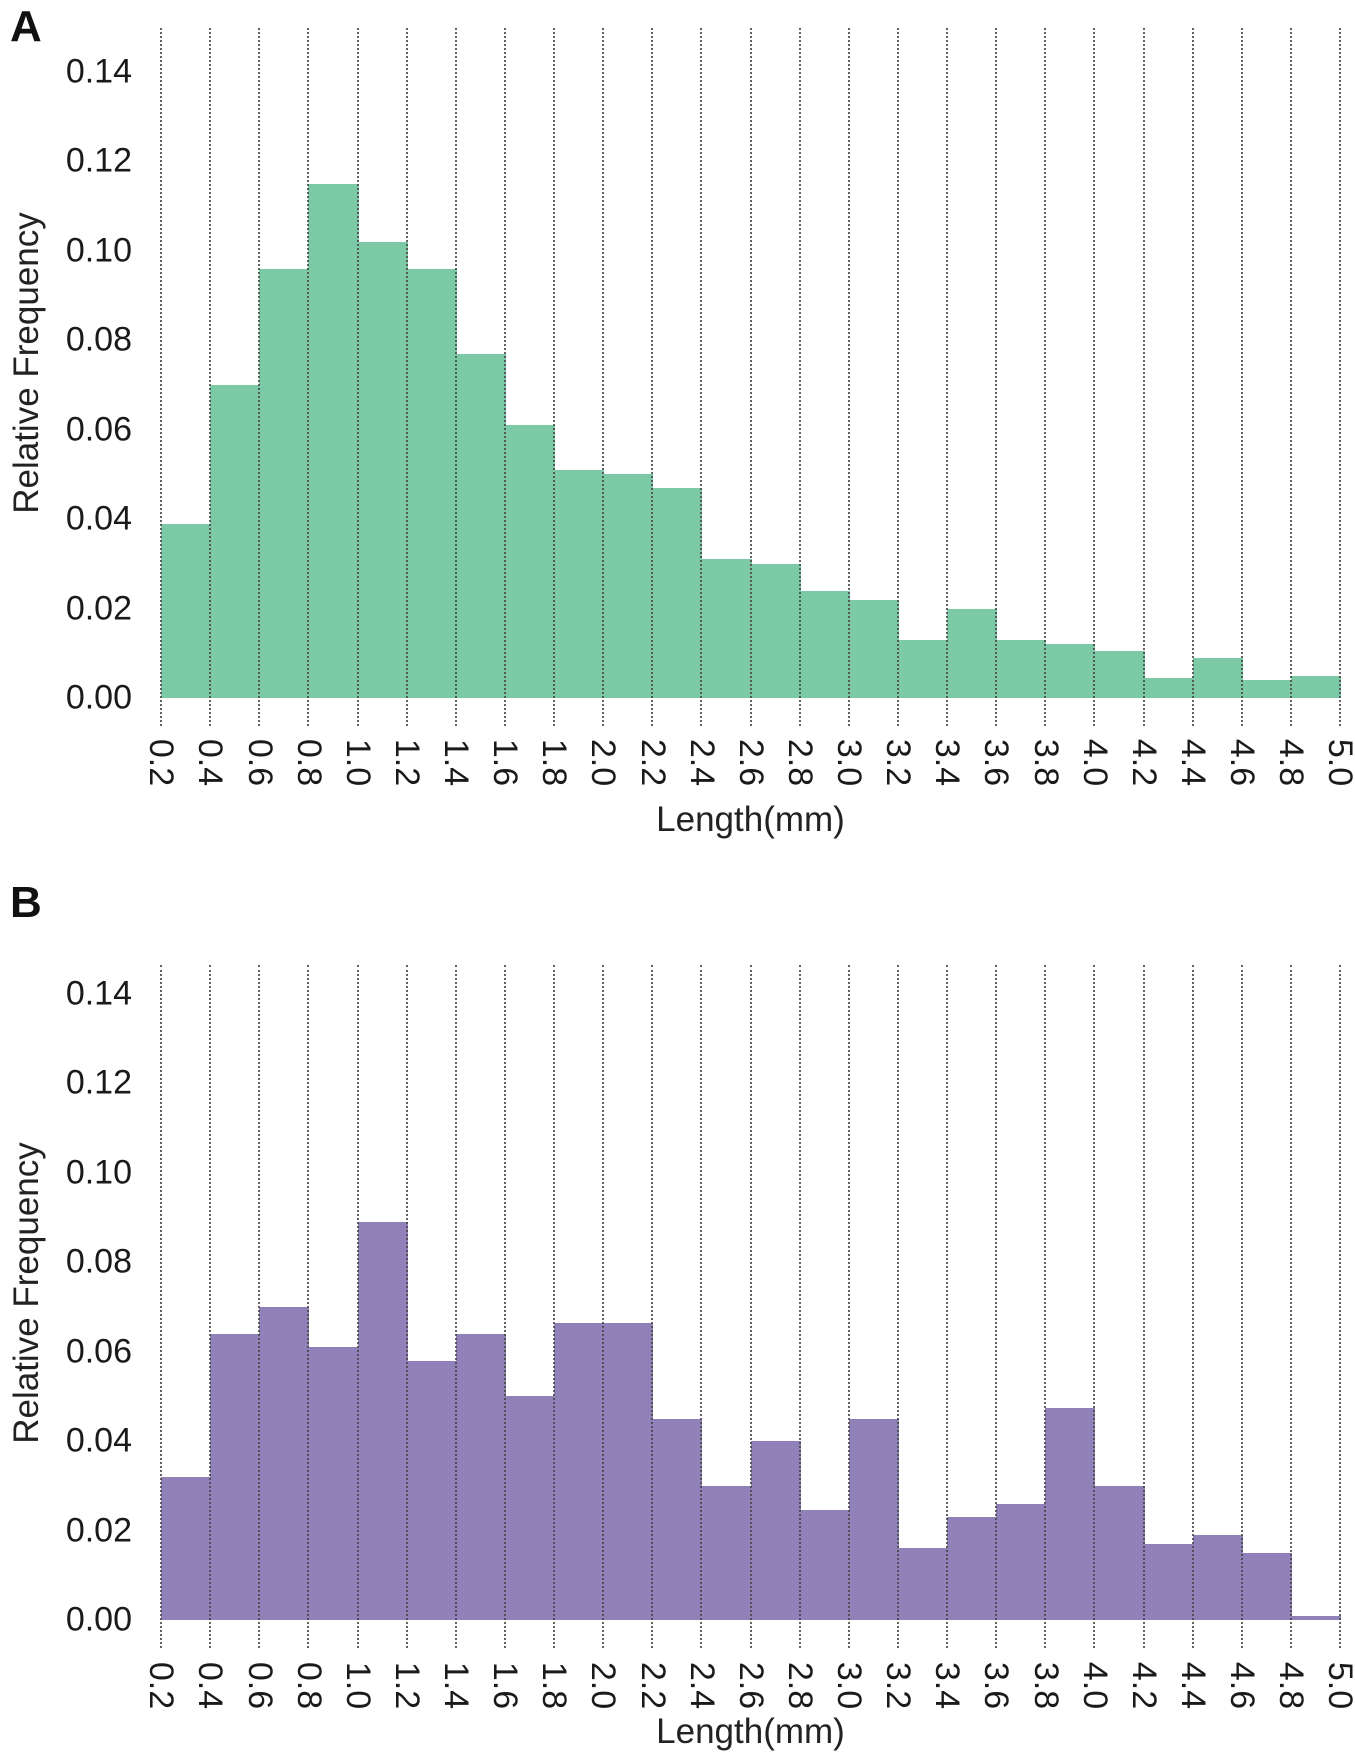  Describe the element at coordinates (26, 902) in the screenshot. I see `panel-b-letter: B` at that location.